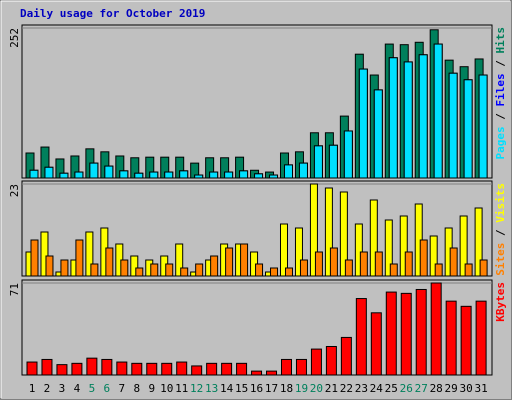  What do you see at coordinates (14, 289) in the screenshot?
I see `y-tick-label: 71` at bounding box center [14, 289].